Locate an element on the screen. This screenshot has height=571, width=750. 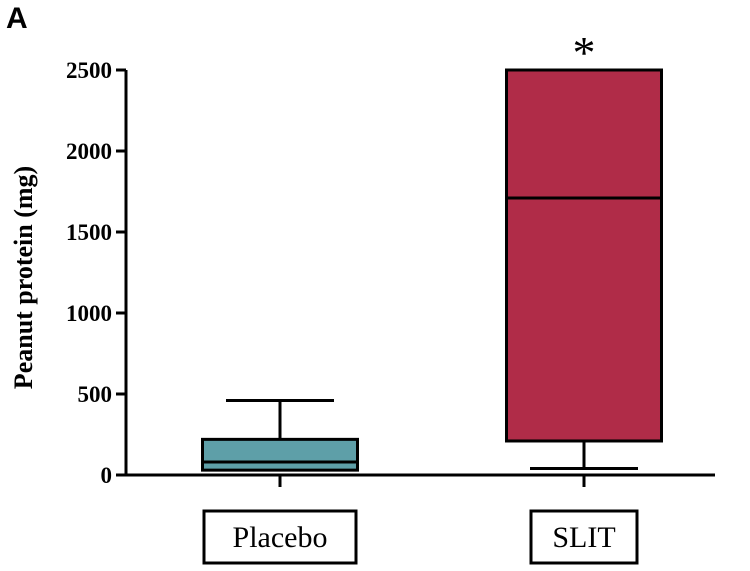
y-tick-label: 1500 is located at coordinates (89, 232).